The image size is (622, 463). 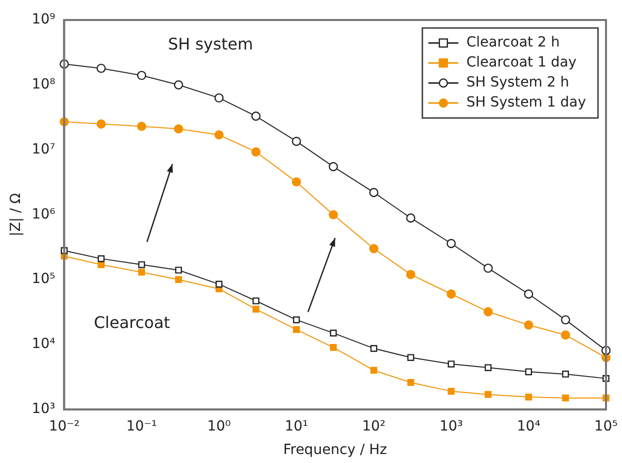 What do you see at coordinates (513, 42) in the screenshot?
I see `legend-label: Clearcoat 2 h` at bounding box center [513, 42].